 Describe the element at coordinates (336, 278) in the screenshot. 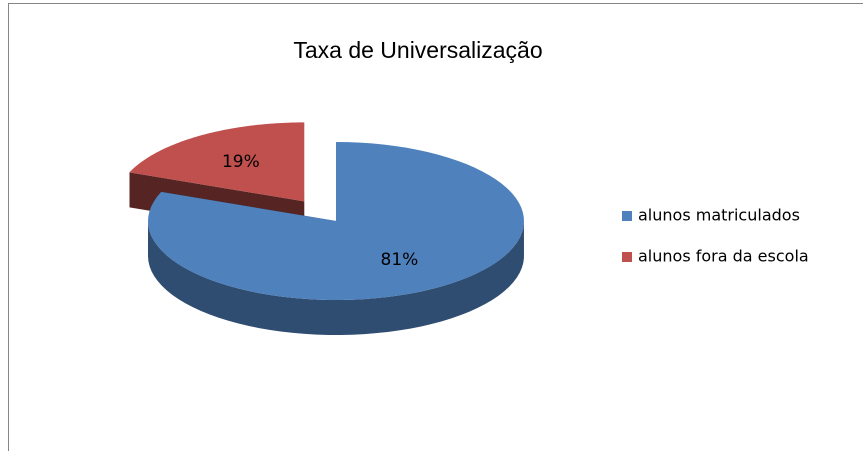

I see `slice-wall` at that location.